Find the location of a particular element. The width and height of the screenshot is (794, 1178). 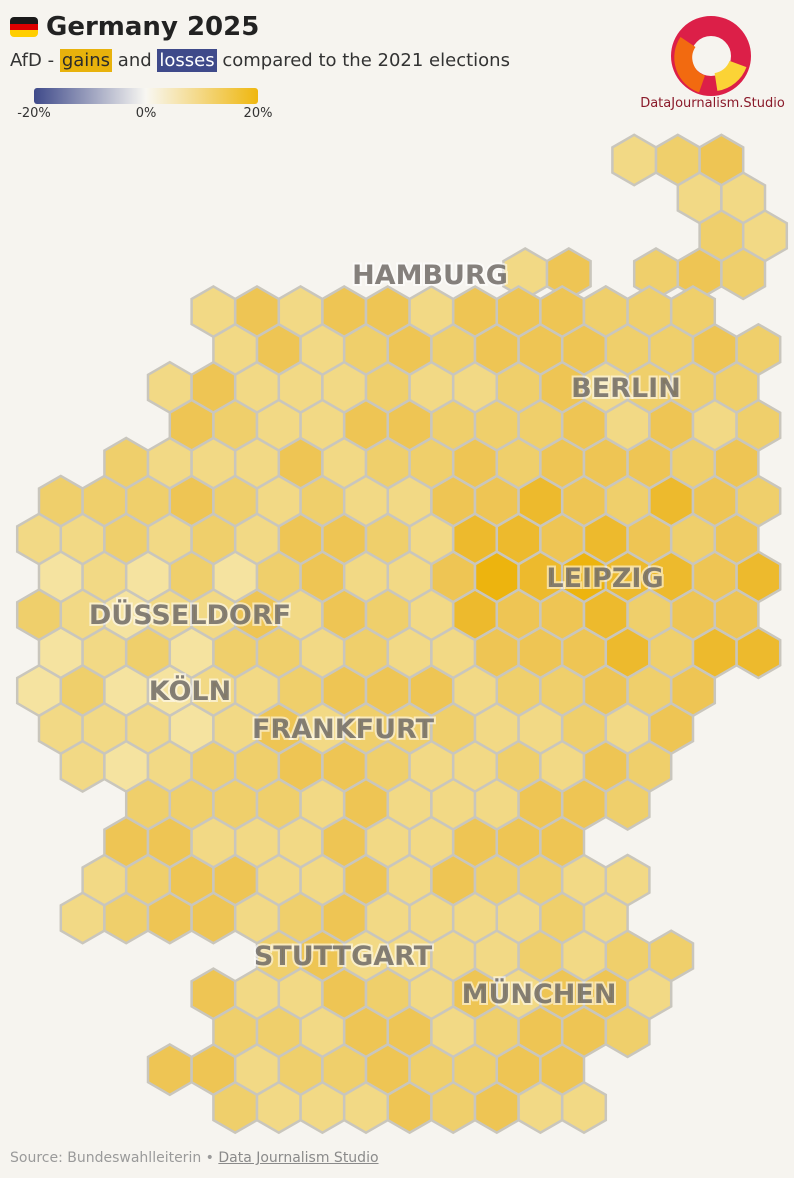

city-label-berlin: BERLIN is located at coordinates (626, 388).